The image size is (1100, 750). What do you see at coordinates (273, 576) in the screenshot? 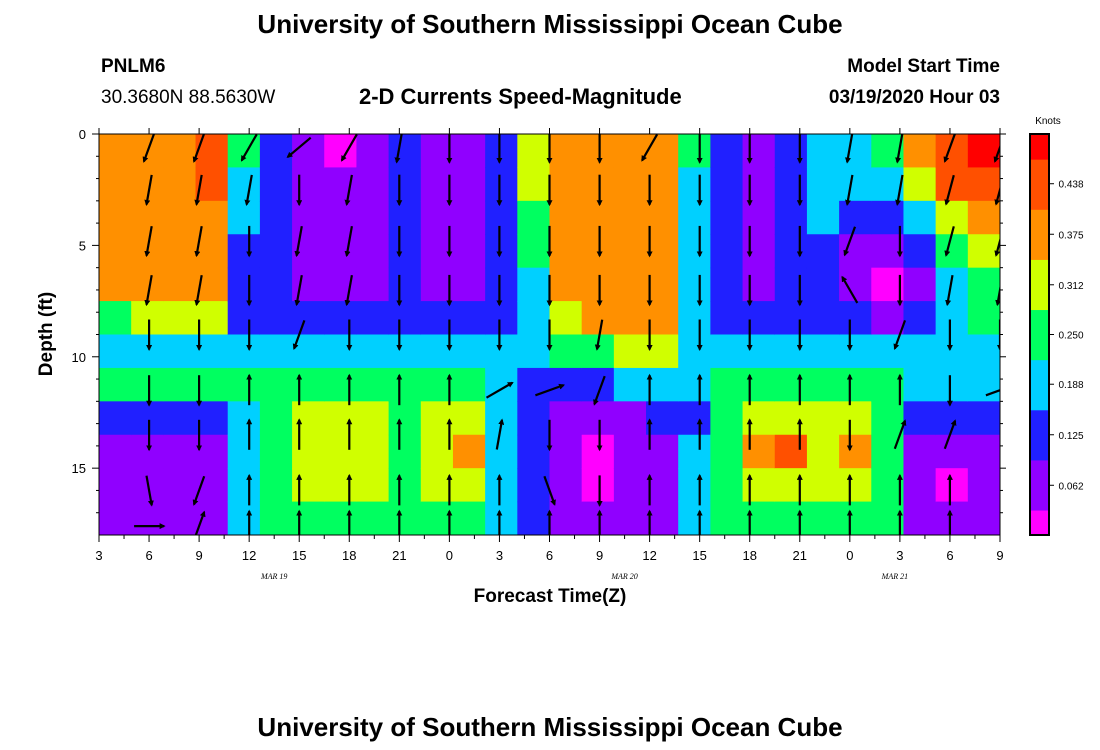
I see `x-date-label: MAR 19` at bounding box center [273, 576].